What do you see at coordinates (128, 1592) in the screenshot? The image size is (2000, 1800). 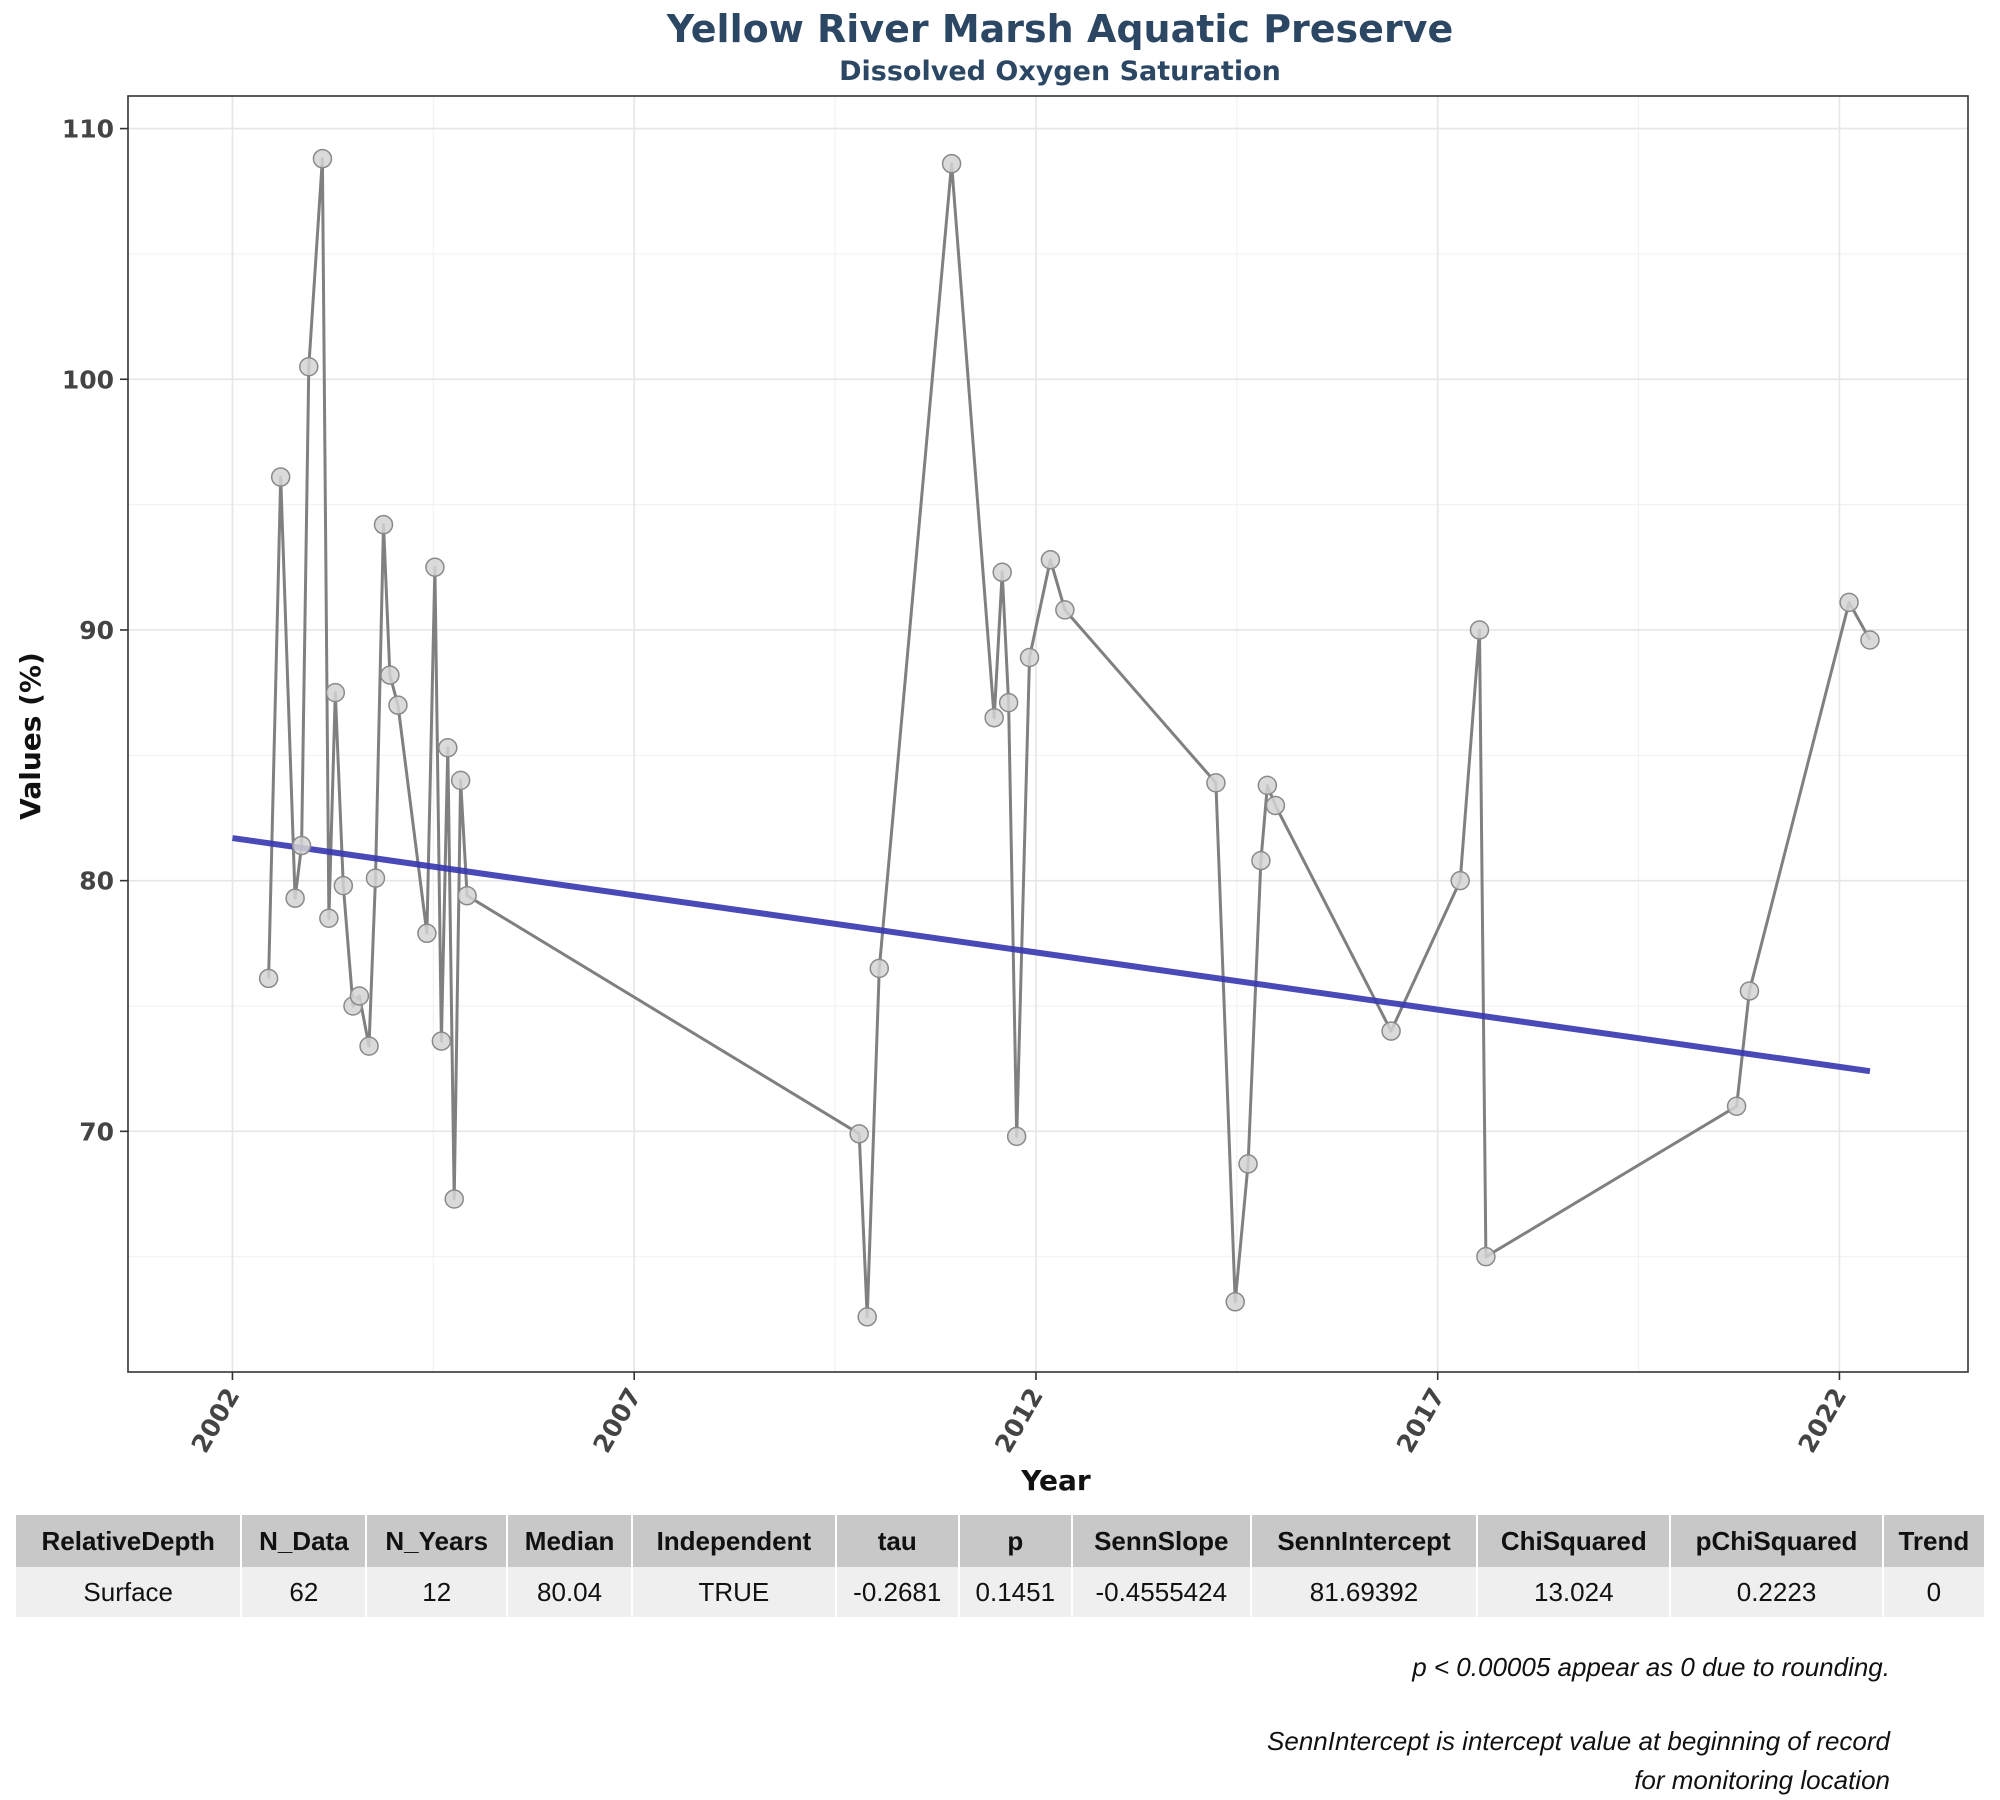 I see `table-cell: Surface` at bounding box center [128, 1592].